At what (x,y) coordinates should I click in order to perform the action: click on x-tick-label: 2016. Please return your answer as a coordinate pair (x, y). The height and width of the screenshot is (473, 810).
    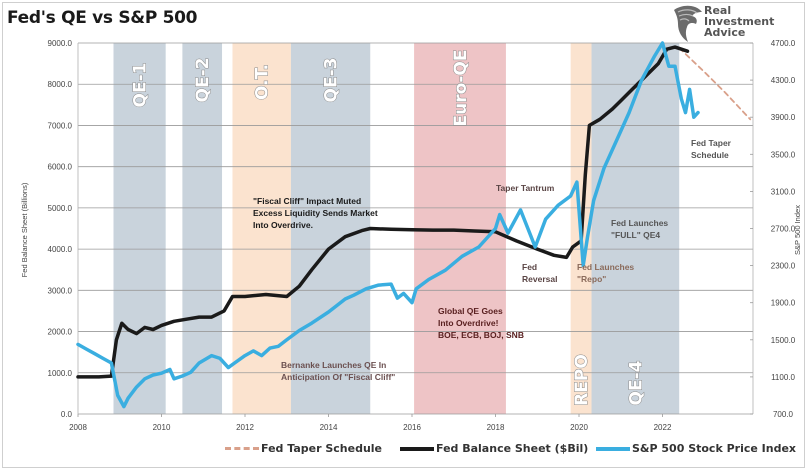
    Looking at the image, I should click on (412, 427).